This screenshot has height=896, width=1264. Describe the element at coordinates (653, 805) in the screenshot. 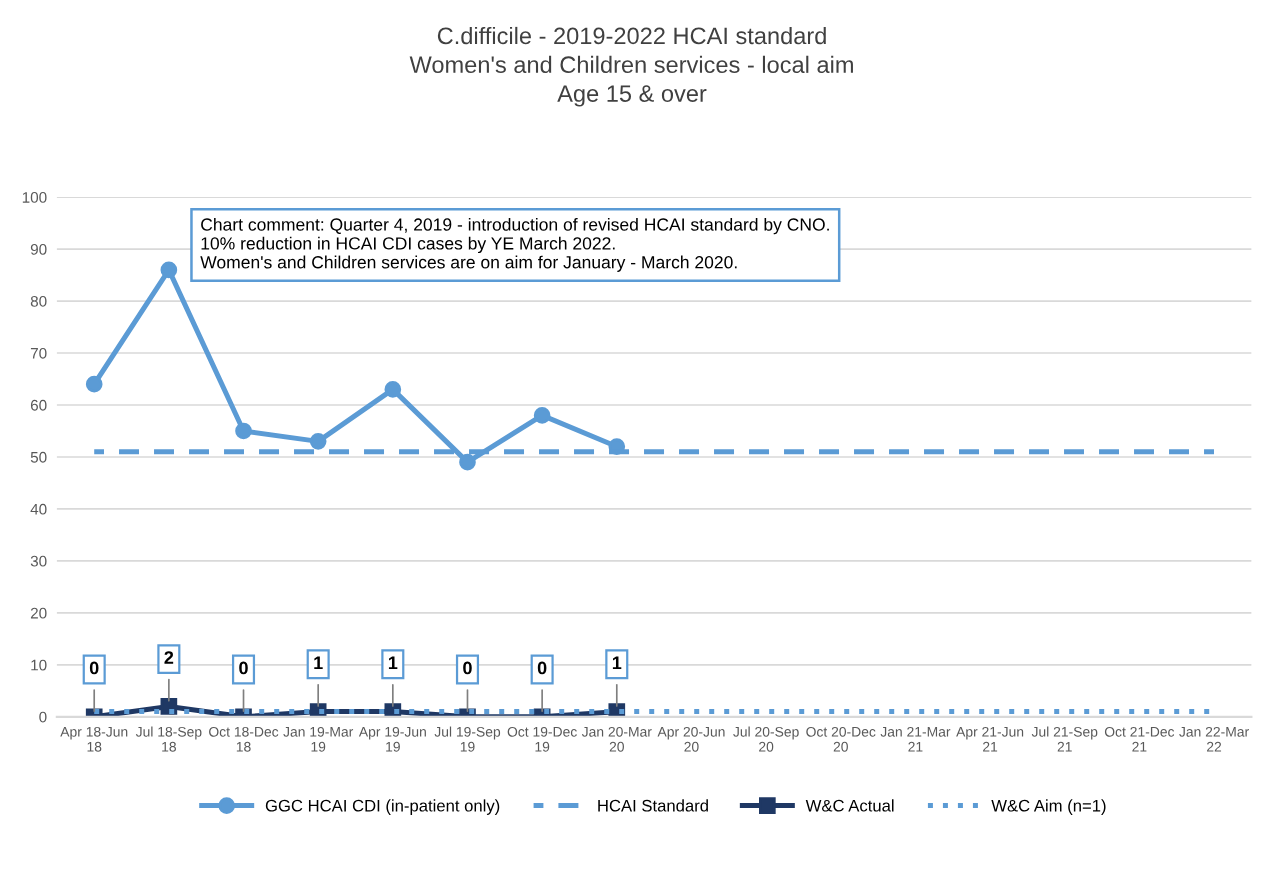

I see `legend-label: HCAI Standard` at that location.